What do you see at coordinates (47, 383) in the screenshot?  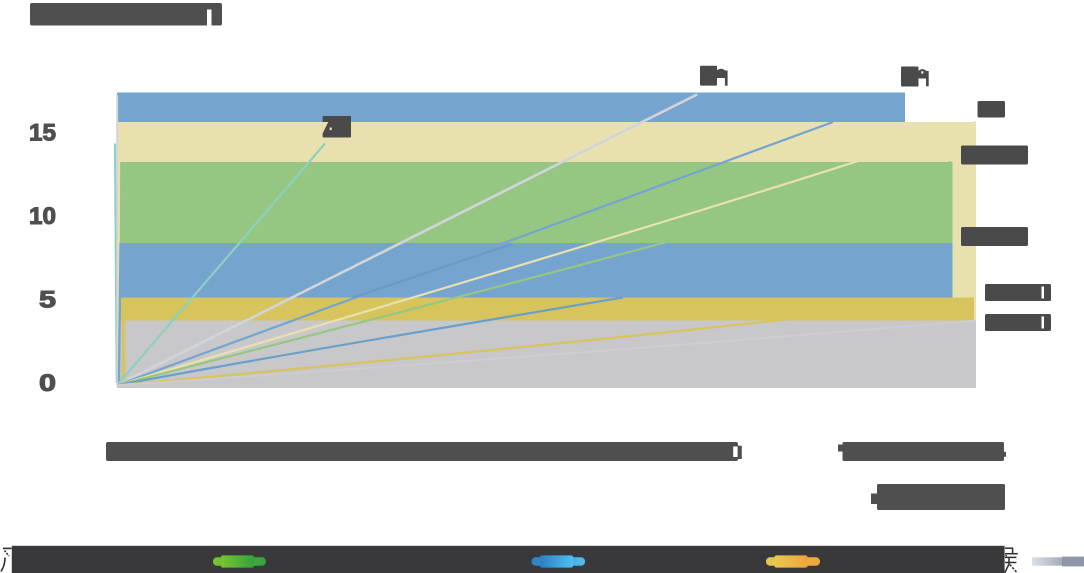 I see `svg-text: 0` at bounding box center [47, 383].